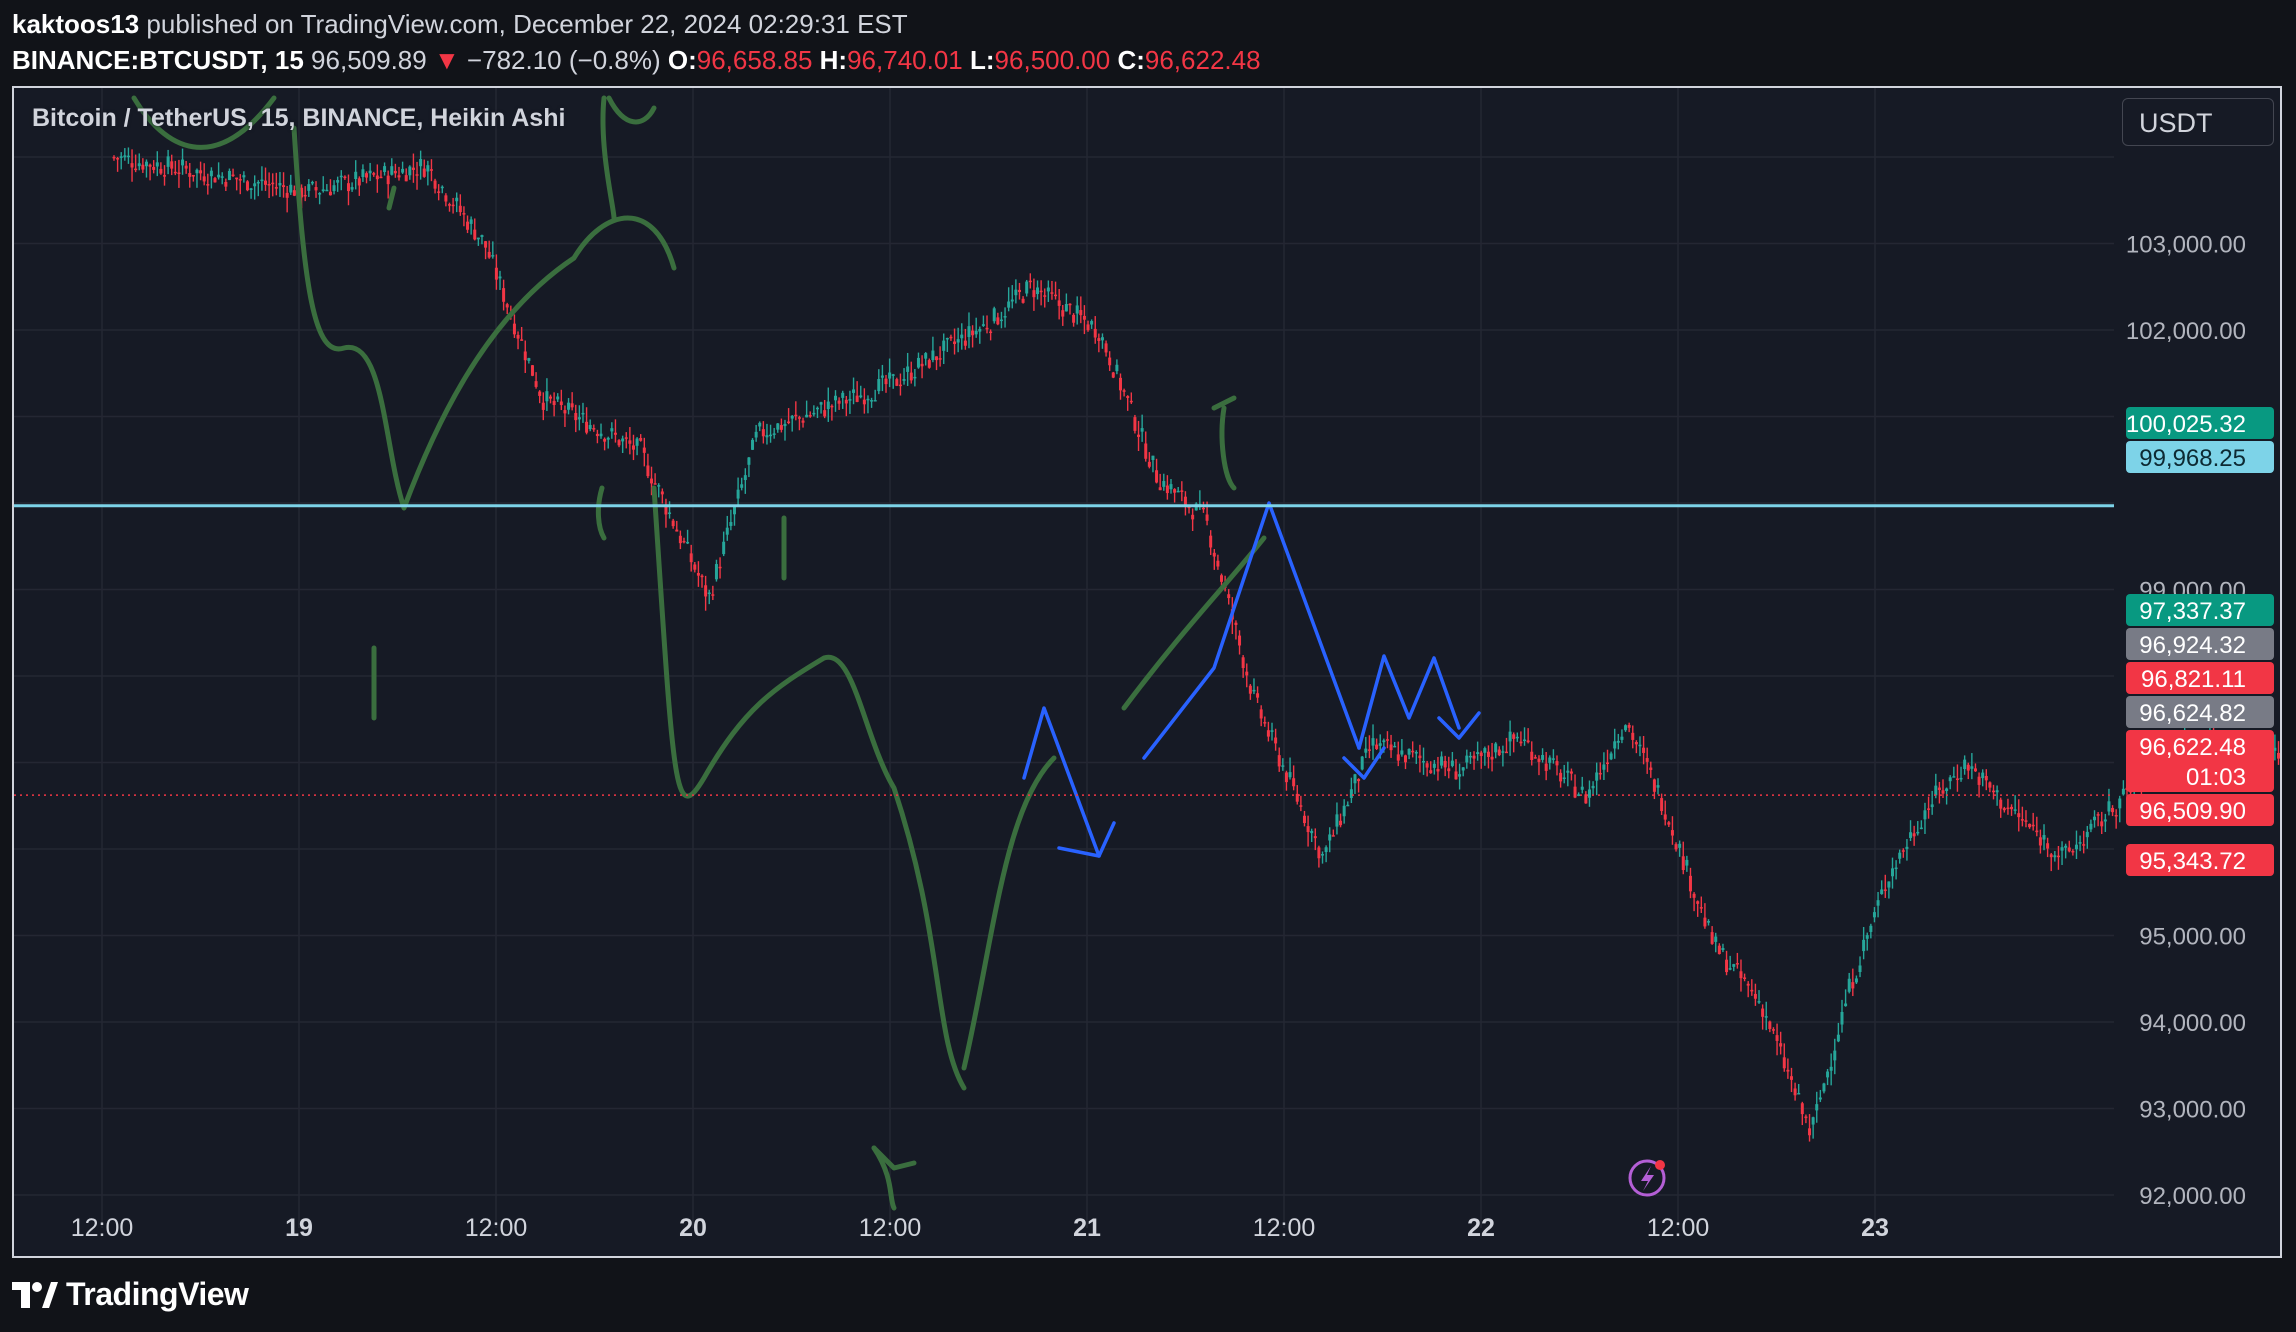  I want to click on price-label-text: 95,343.72, so click(2192, 861).